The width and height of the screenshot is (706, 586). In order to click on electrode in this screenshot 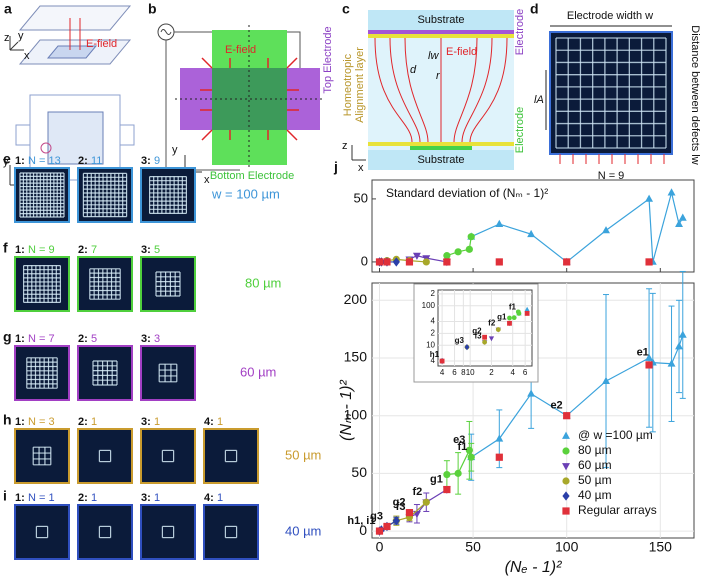, I will do `click(75, 138)`.